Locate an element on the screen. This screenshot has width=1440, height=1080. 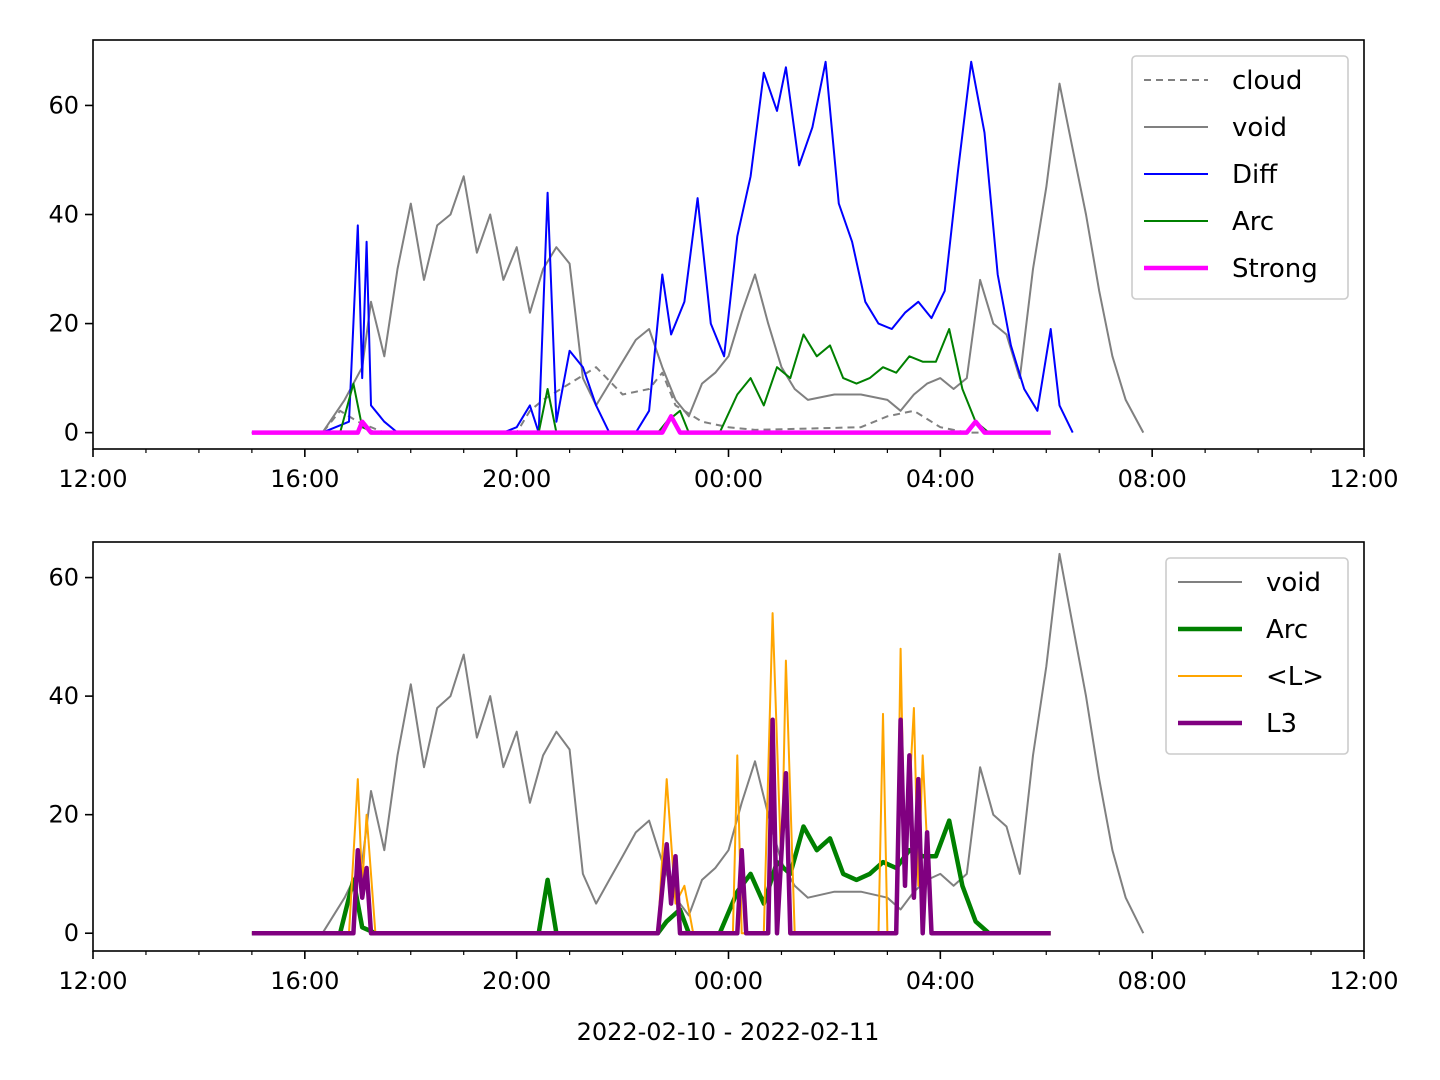
series-line-strong is located at coordinates (651, 424).